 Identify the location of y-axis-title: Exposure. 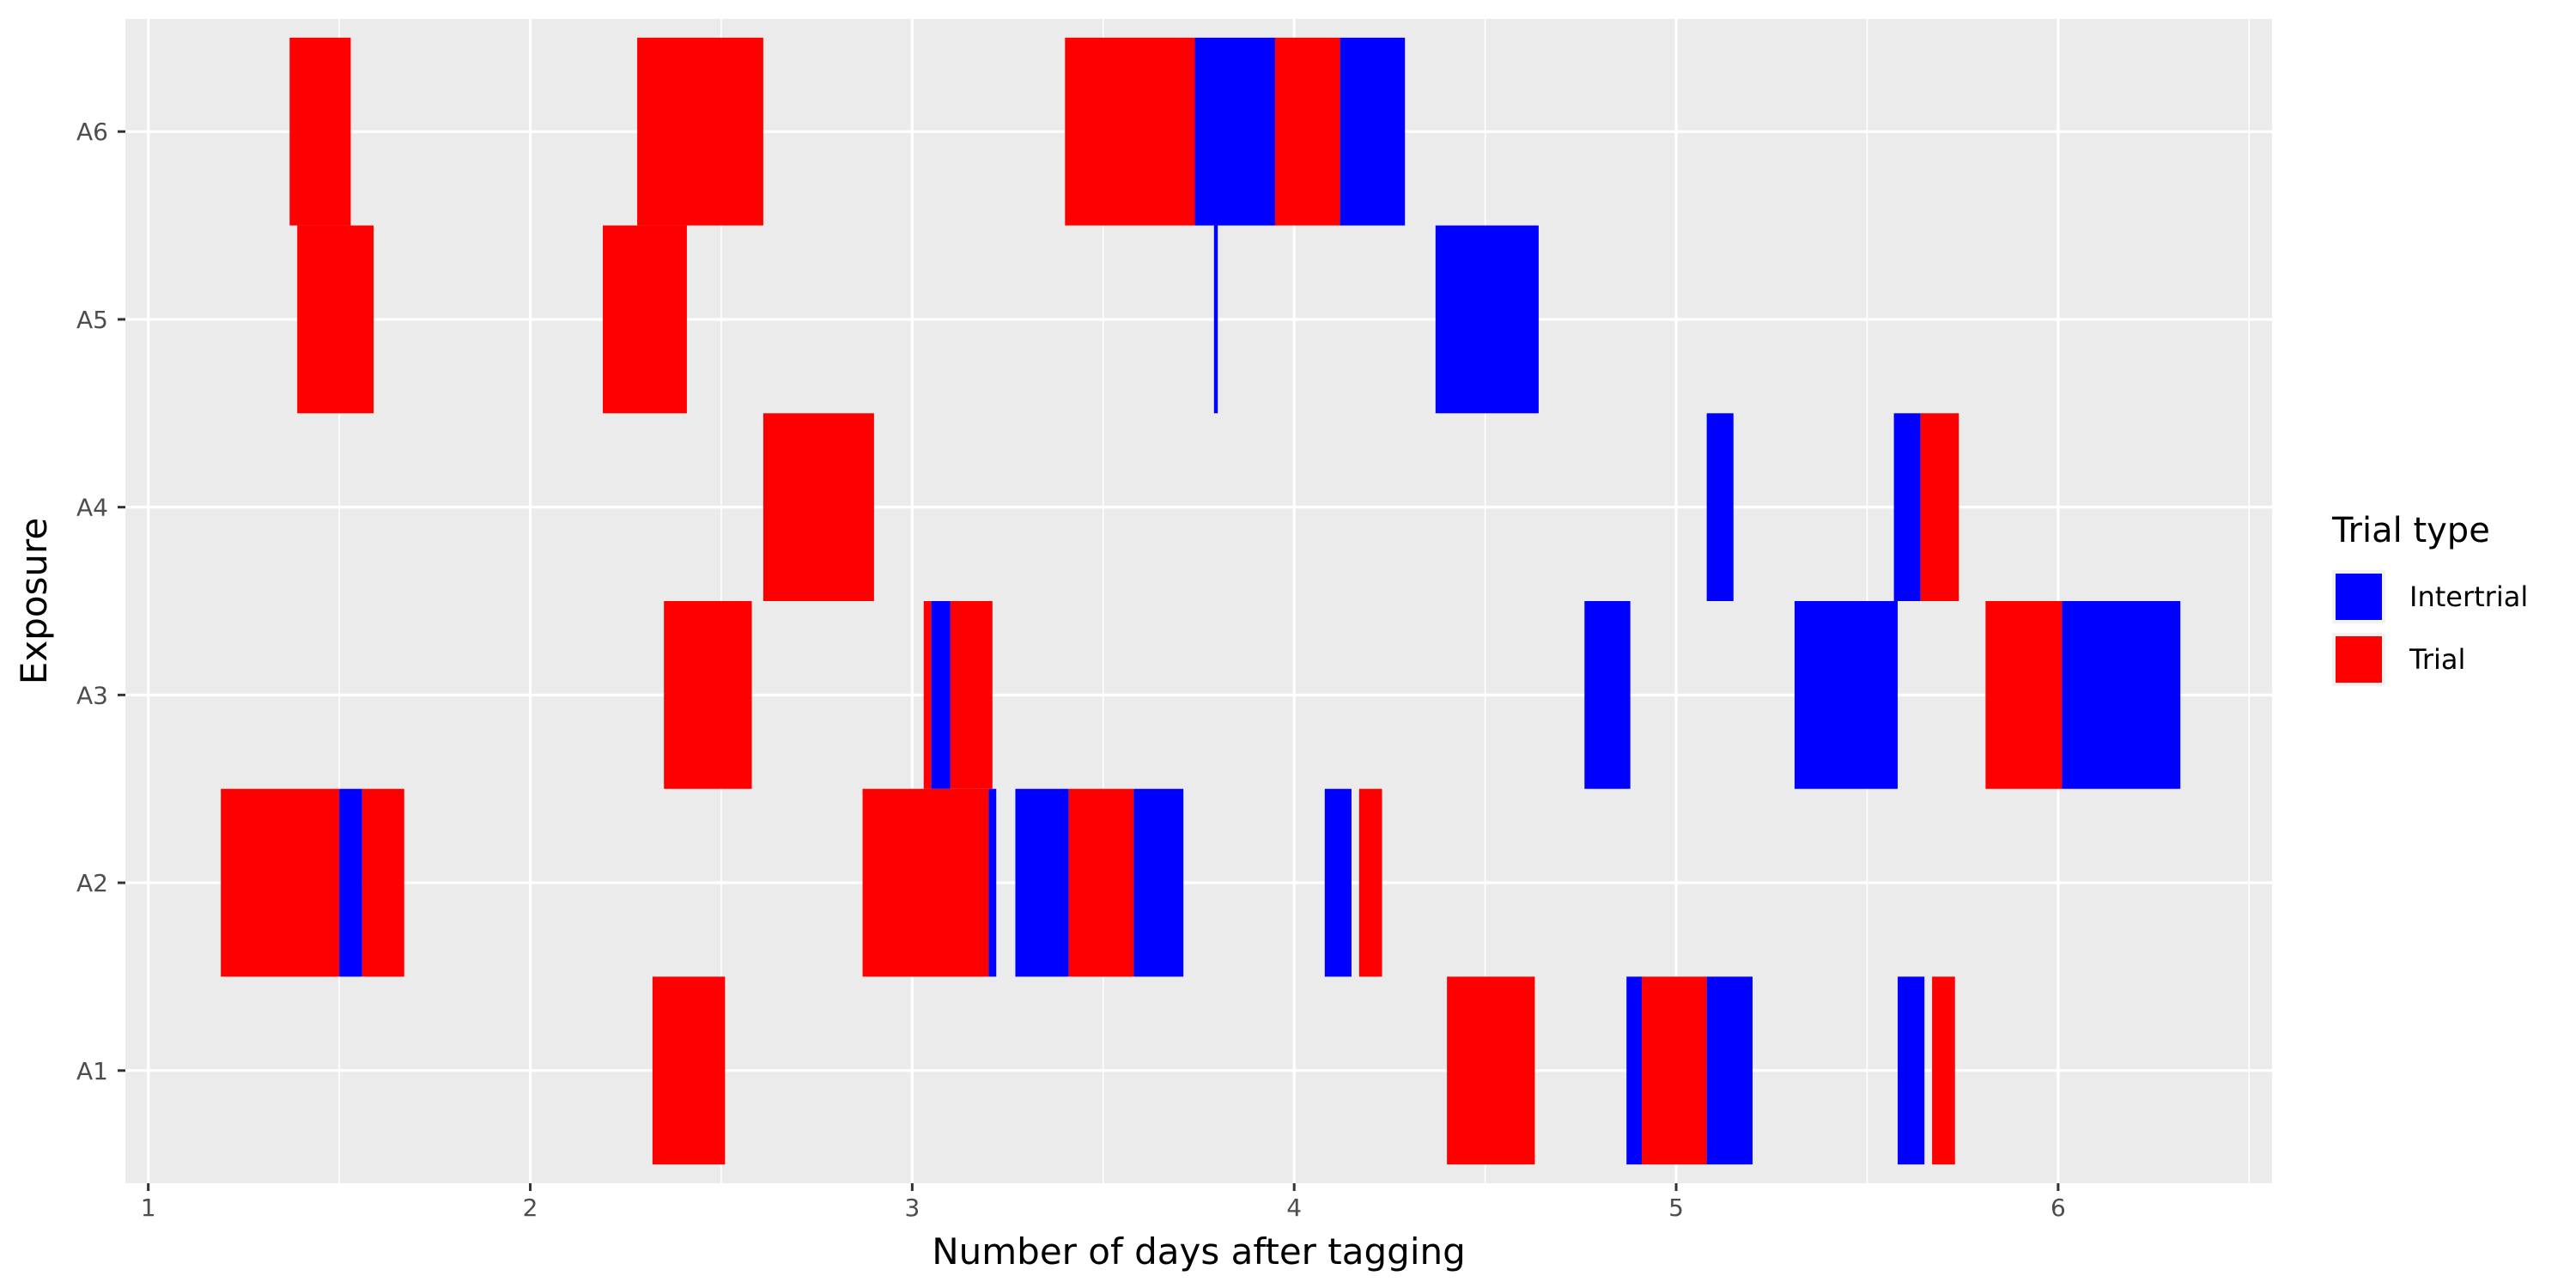
(34, 601).